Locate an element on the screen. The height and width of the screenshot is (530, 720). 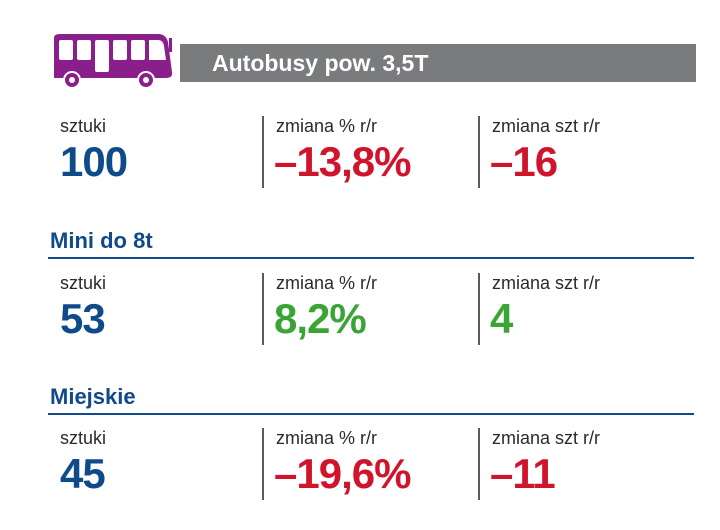
stat-change-units: zmiana szt r/r 4 is located at coordinates (587, 313).